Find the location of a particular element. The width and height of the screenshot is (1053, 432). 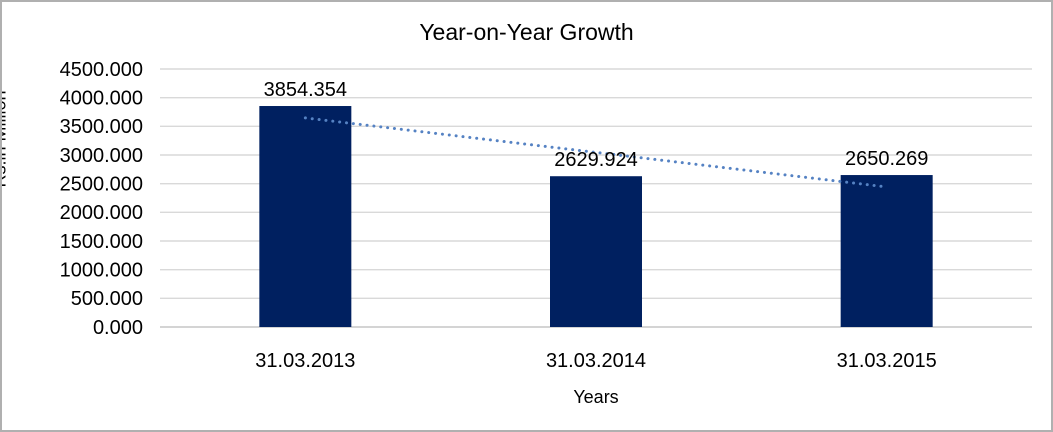

trendline is located at coordinates (596, 152).